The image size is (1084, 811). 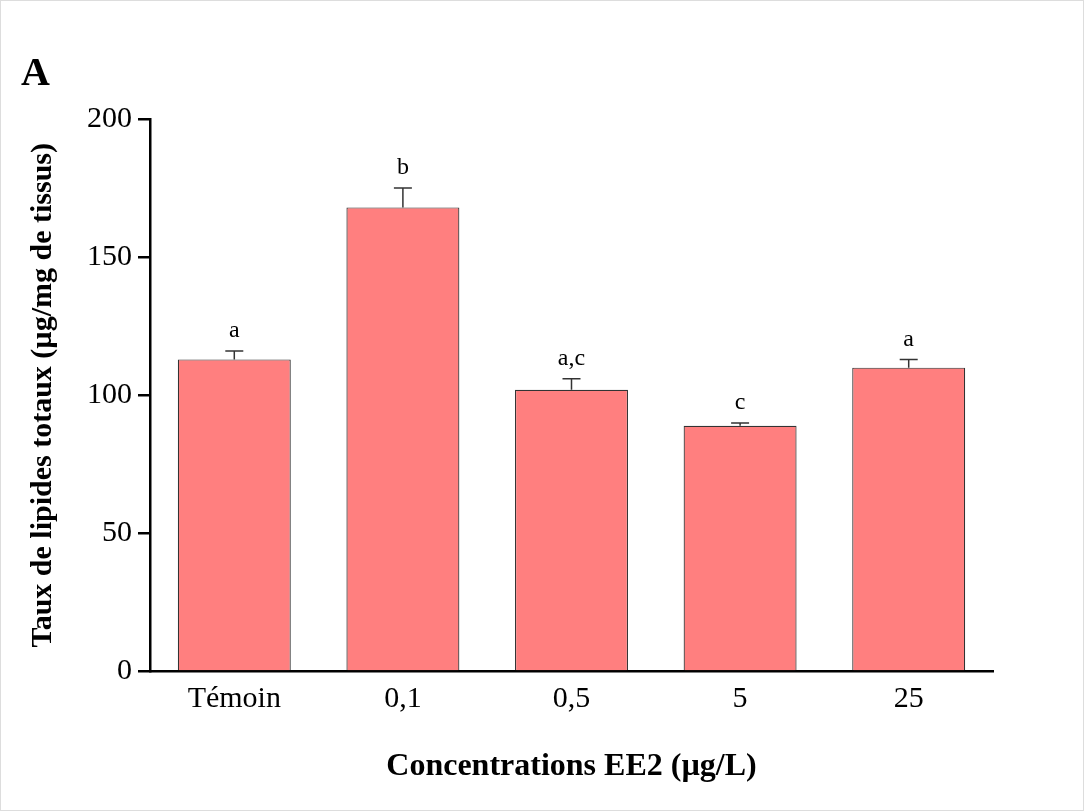 I want to click on y-tick-label: 150, so click(x=109, y=255).